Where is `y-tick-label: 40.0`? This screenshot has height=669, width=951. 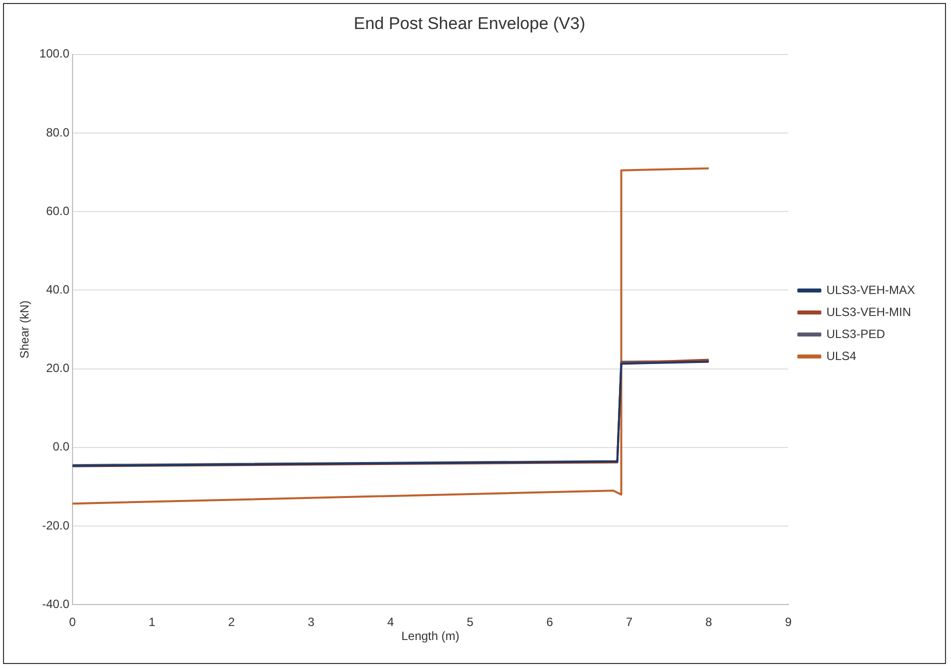 y-tick-label: 40.0 is located at coordinates (58, 289).